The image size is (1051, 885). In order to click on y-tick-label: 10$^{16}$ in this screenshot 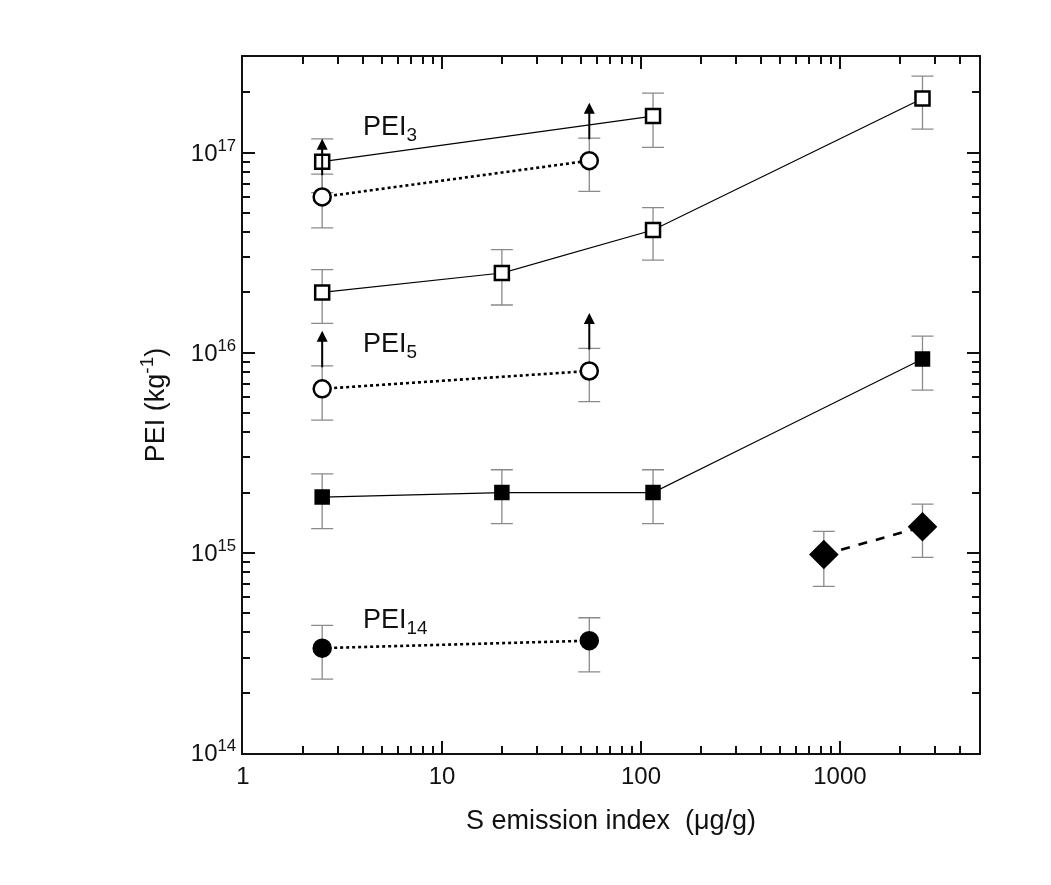, I will do `click(213, 351)`.